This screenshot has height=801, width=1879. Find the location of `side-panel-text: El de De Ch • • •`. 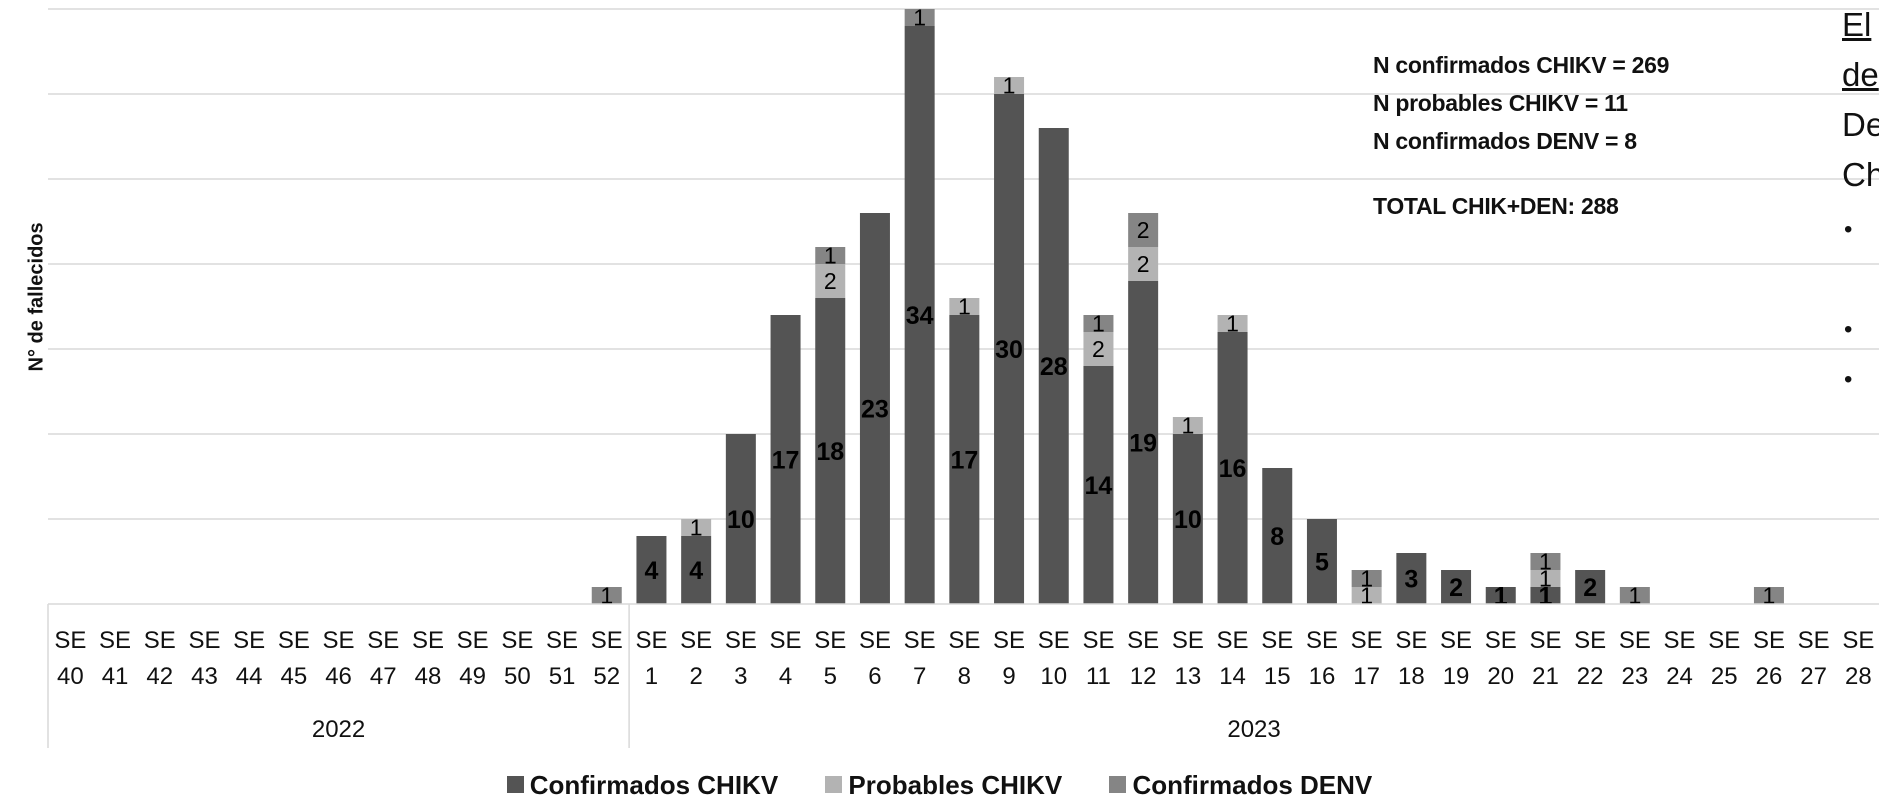

side-panel-text: El de De Ch • • • is located at coordinates (1860, 216).